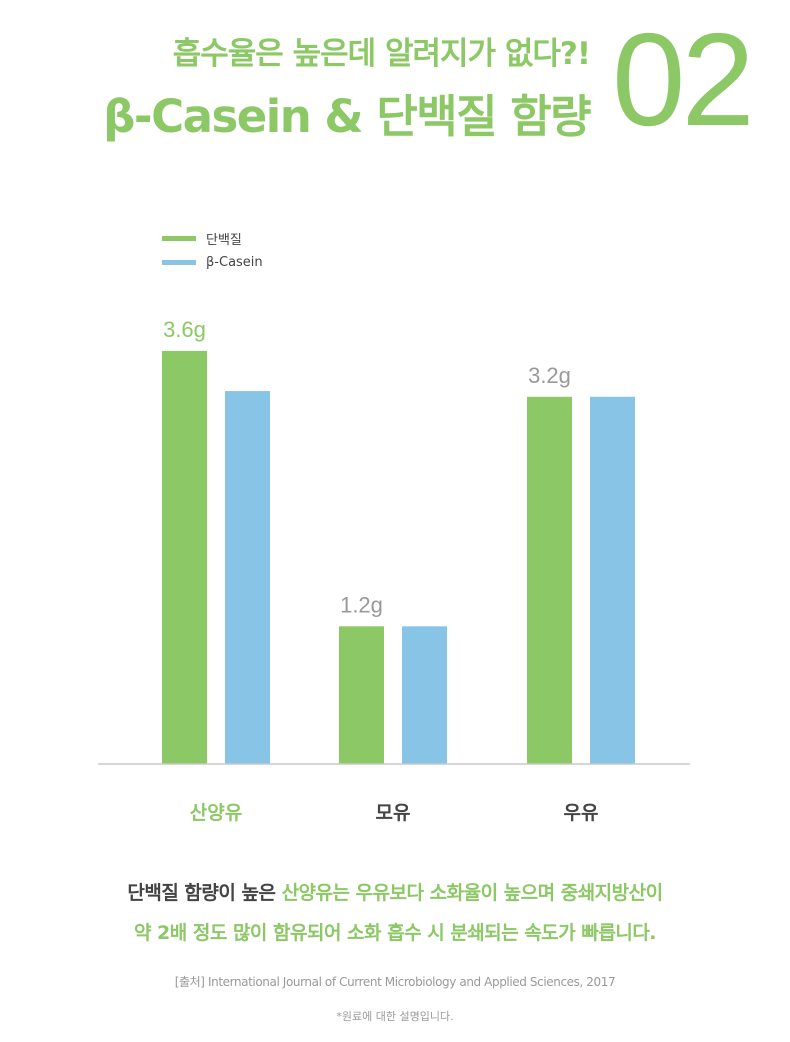 The image size is (790, 1042). Describe the element at coordinates (395, 933) in the screenshot. I see `description-line-2: 약 2배 정도 많이 함유되어 소화 흡수 시 분쇄되는 속도가 빠릅니다.` at that location.